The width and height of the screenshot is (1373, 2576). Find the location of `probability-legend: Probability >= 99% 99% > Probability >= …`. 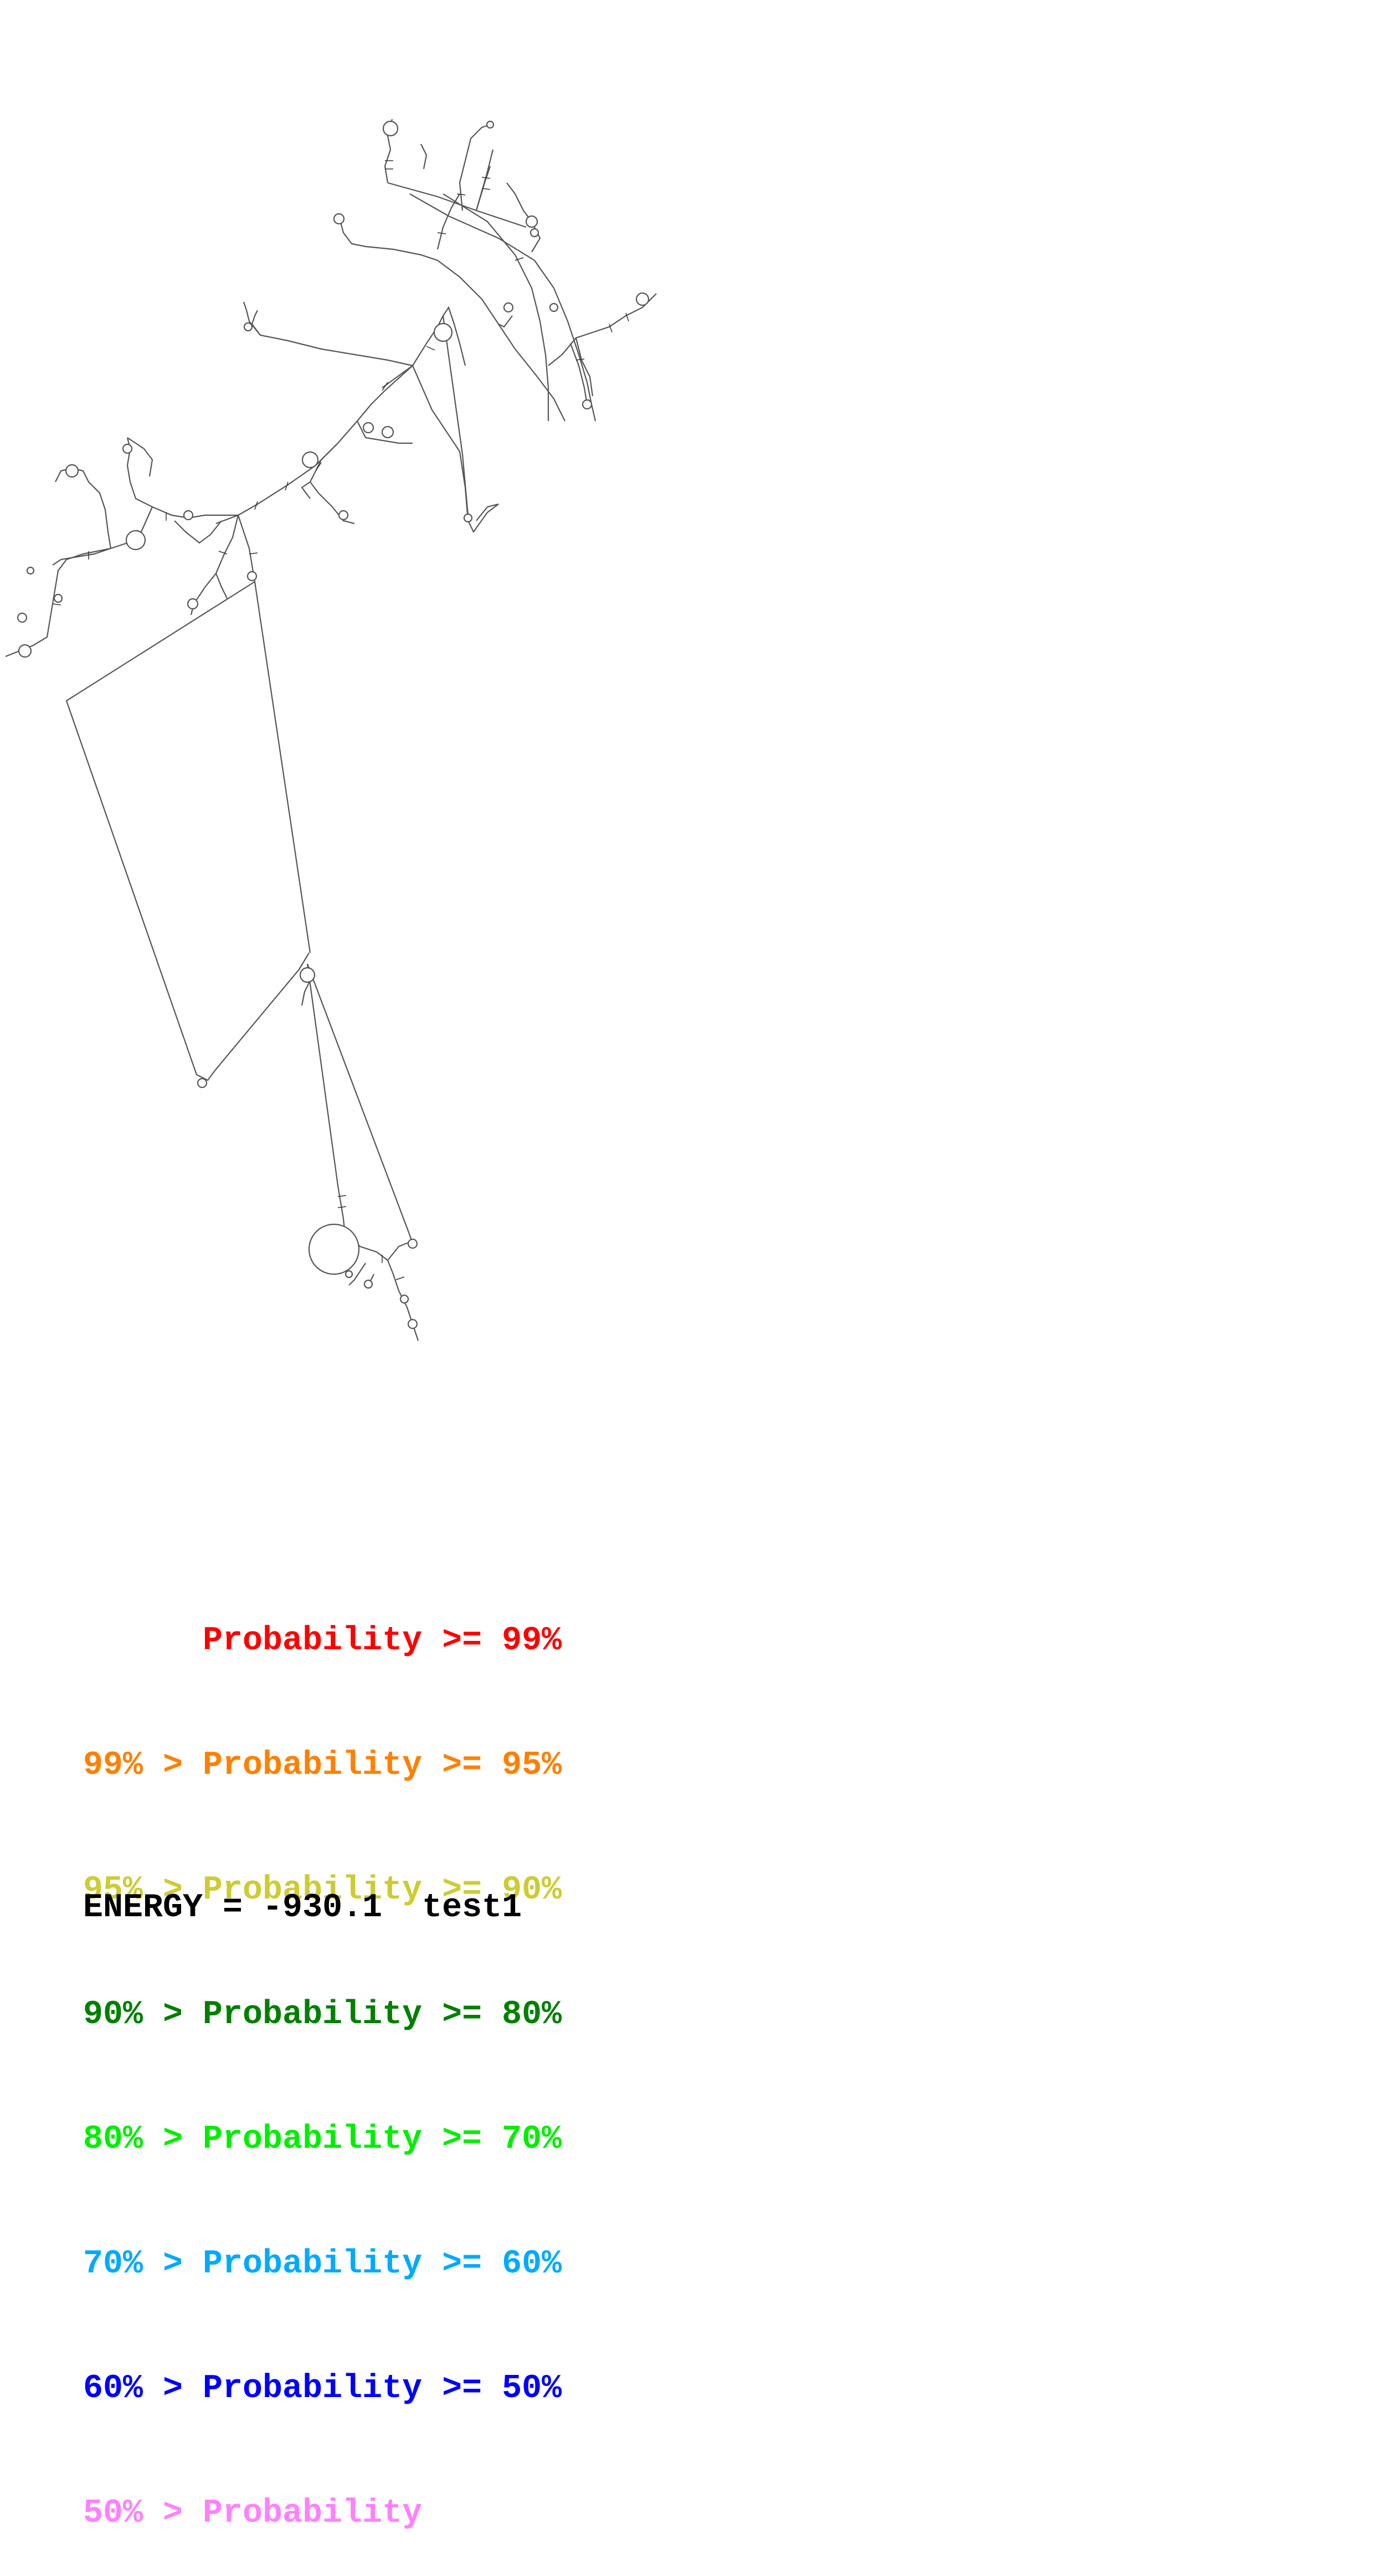

probability-legend: Probability >= 99% 99% > Probability >= … is located at coordinates (322, 2056).